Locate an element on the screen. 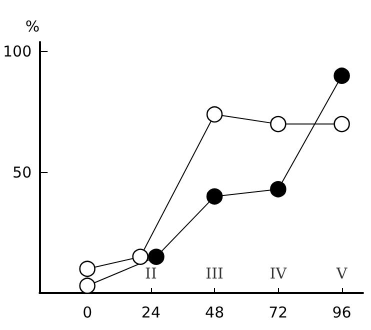 This screenshot has width=371, height=330. x-tick-label: 72 is located at coordinates (278, 313).